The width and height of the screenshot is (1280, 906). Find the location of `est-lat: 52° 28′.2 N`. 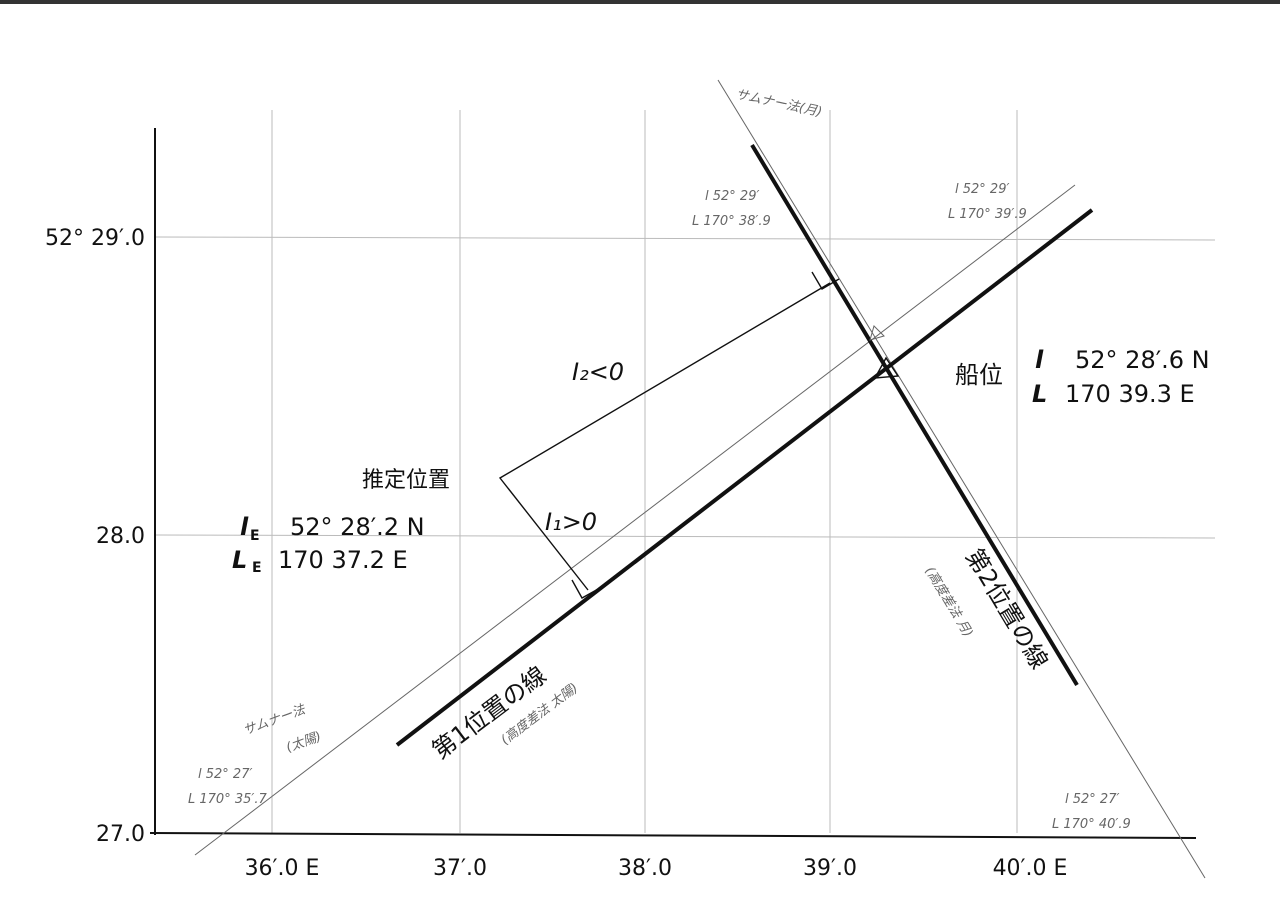

est-lat: 52° 28′.2 N is located at coordinates (357, 527).